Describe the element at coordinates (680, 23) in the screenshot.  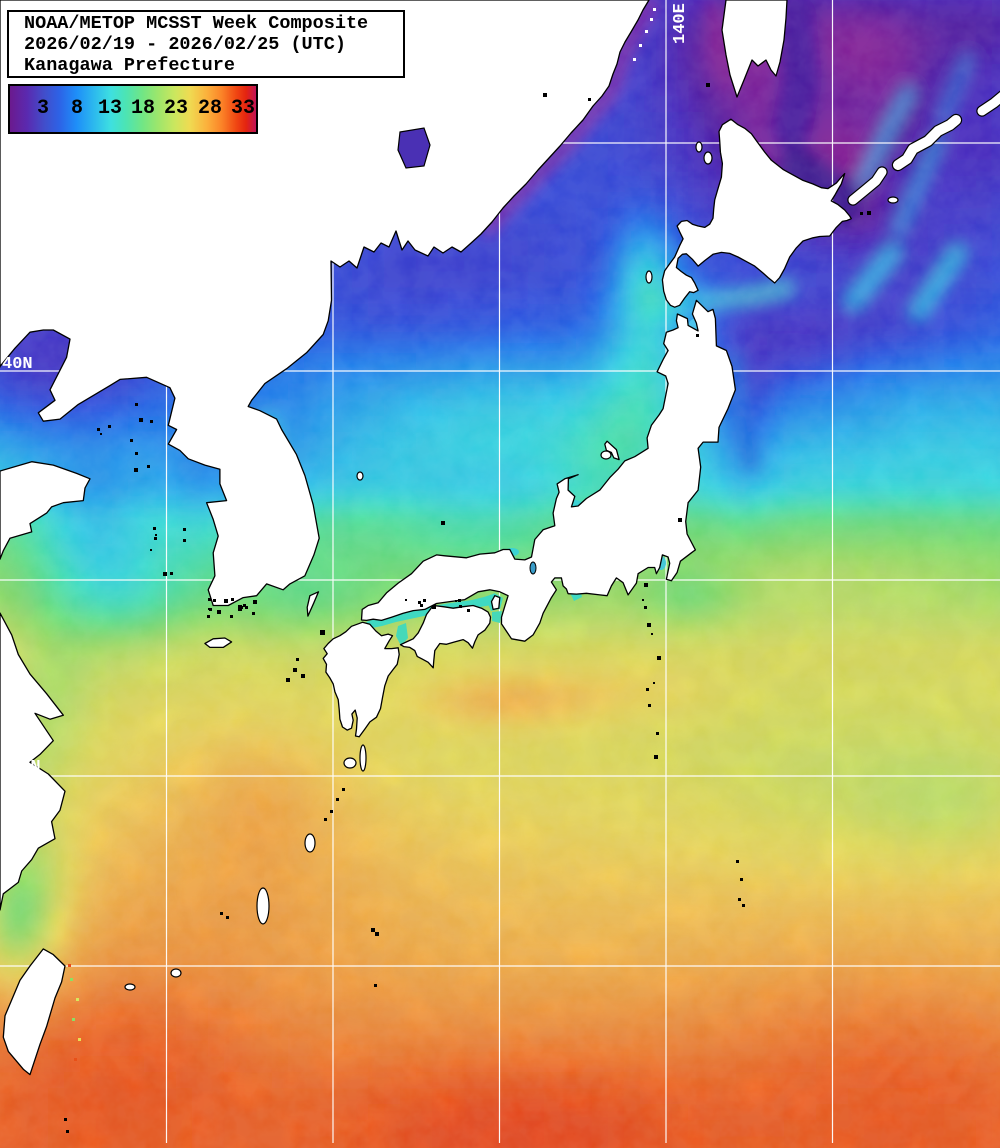
I see `svg-text: 140E` at that location.